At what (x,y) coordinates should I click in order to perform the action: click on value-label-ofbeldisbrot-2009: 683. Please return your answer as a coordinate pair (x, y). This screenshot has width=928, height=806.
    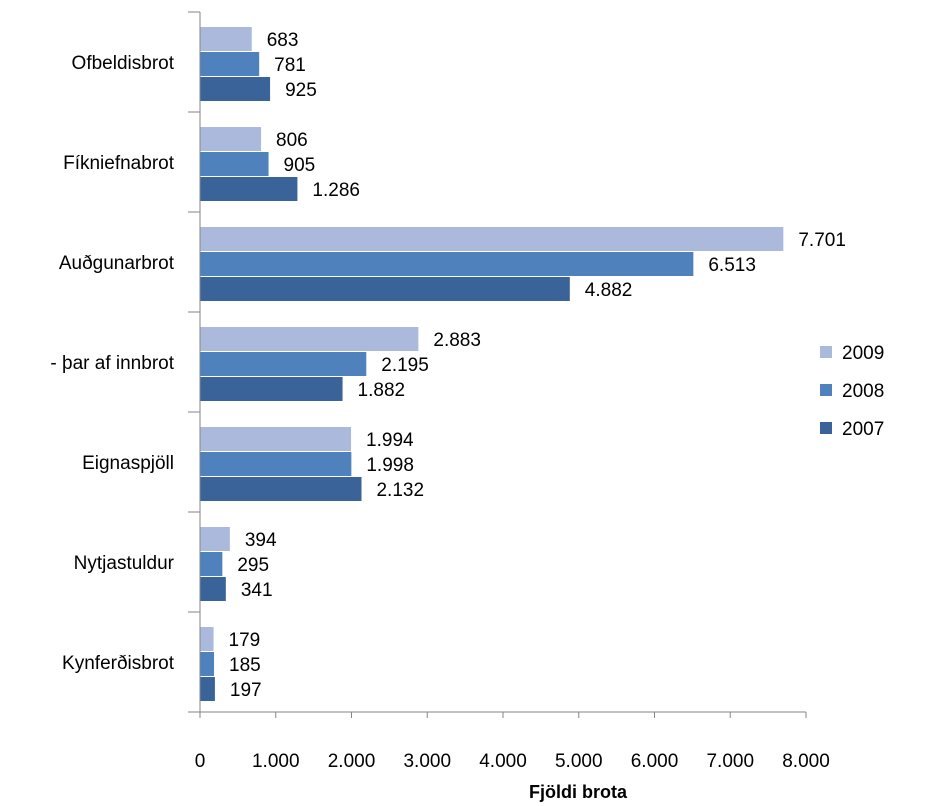
    Looking at the image, I should click on (283, 40).